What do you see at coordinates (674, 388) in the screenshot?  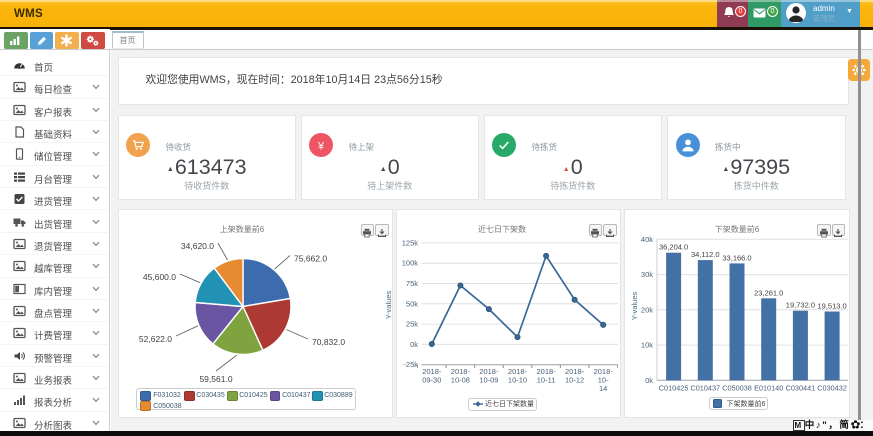 I see `svg-text: C010425` at bounding box center [674, 388].